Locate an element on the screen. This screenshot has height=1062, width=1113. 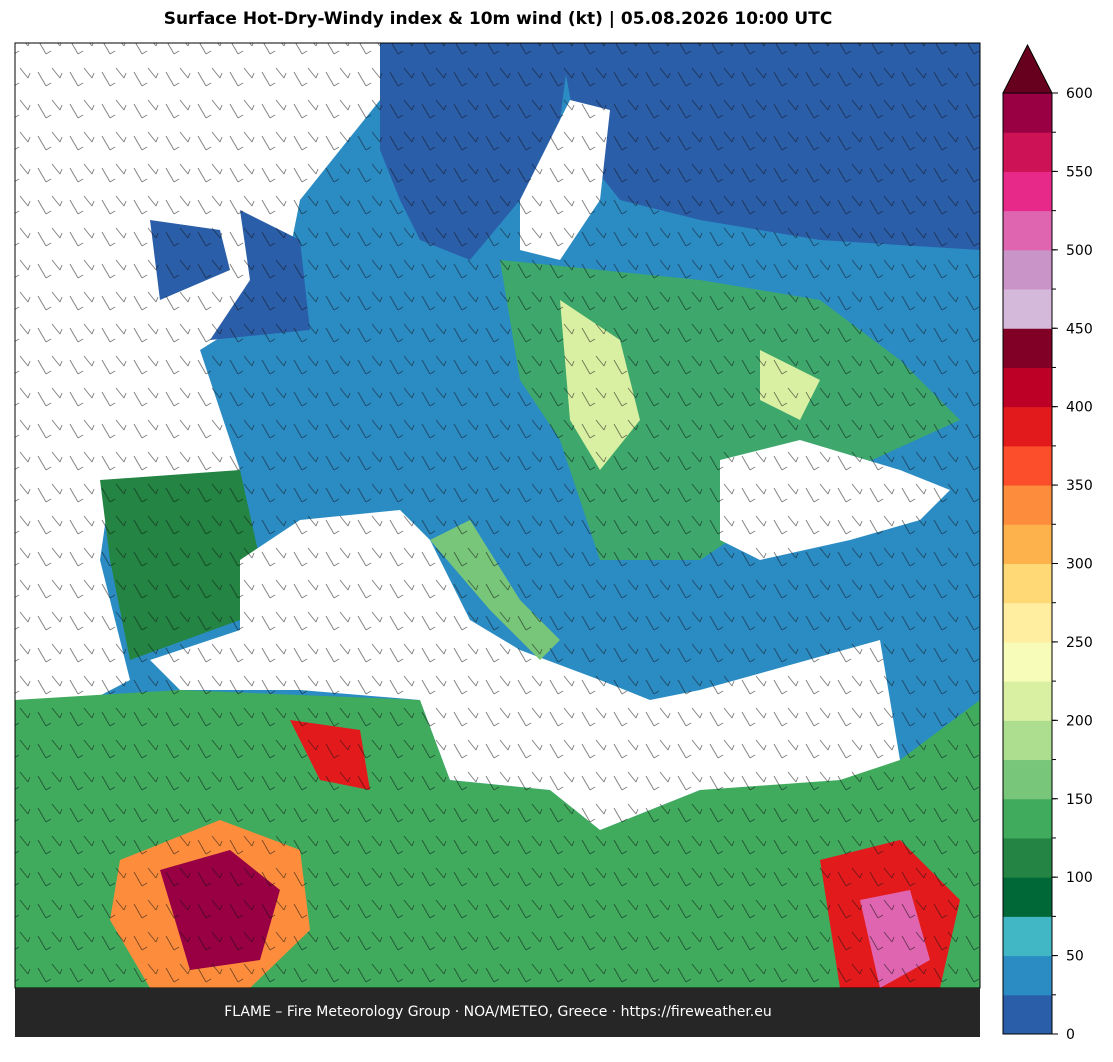
colorbar-tick-label: 450 is located at coordinates (1079, 329).